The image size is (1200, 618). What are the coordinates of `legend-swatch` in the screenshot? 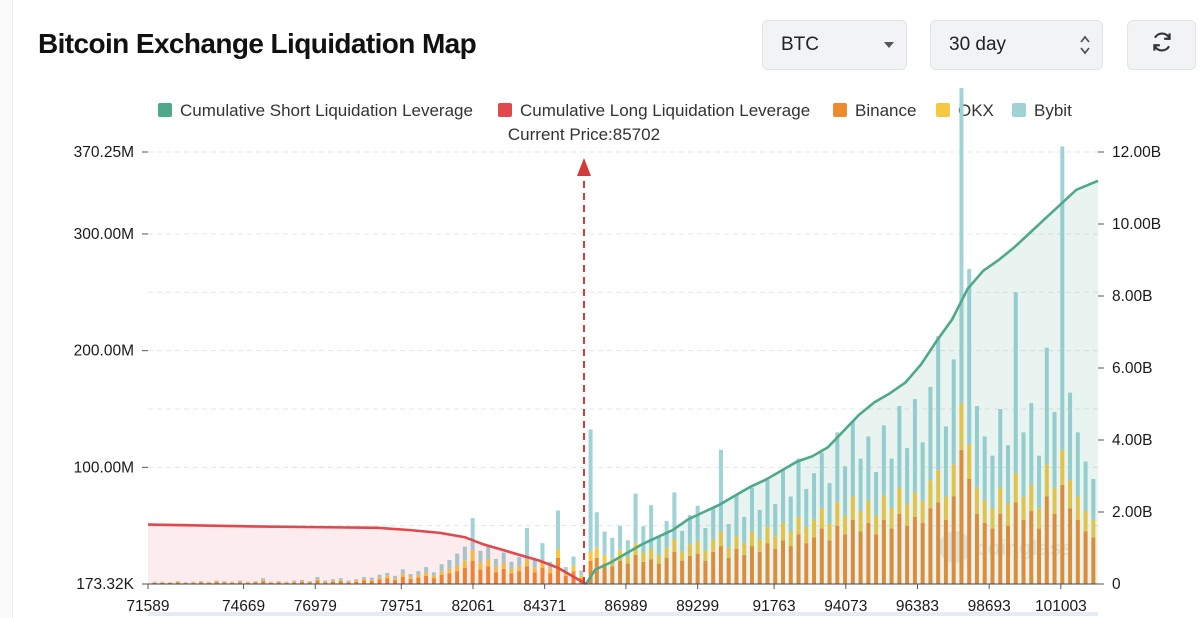 It's located at (1019, 110).